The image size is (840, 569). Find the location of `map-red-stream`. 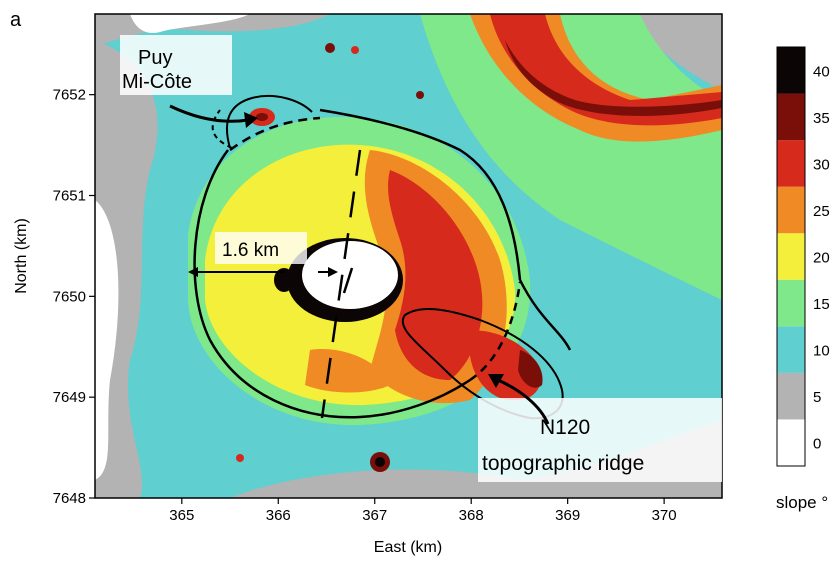

map-red-stream is located at coordinates (606, 70).